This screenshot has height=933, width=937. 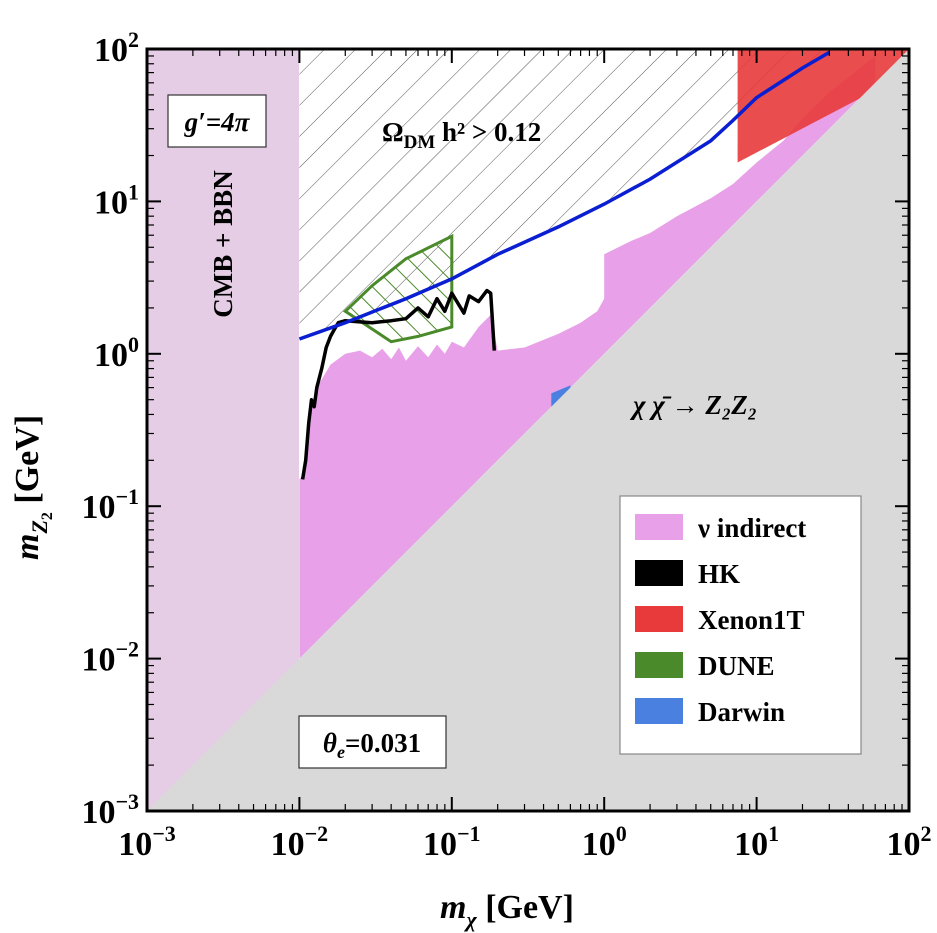 What do you see at coordinates (116, 48) in the screenshot?
I see `y-tick-label-5: 10²` at bounding box center [116, 48].